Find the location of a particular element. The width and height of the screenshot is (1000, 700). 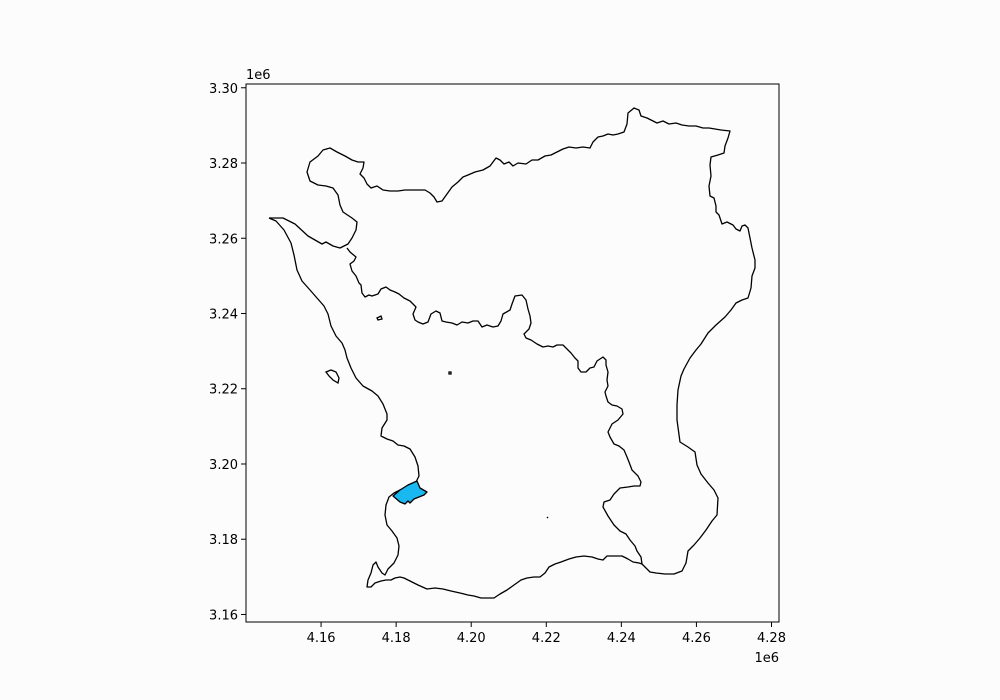

x-tick-label: 4.18 is located at coordinates (396, 638).